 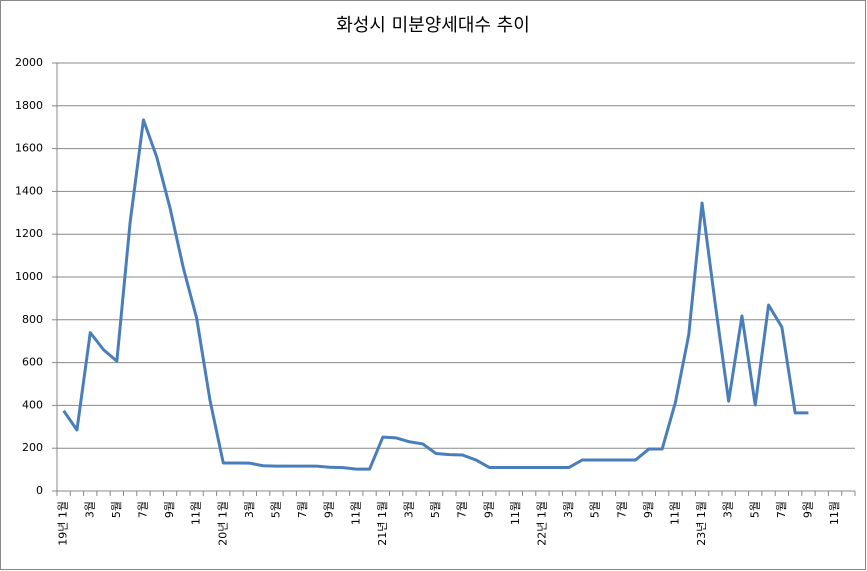 What do you see at coordinates (701, 523) in the screenshot?
I see `x-tick-label: 23년 1월` at bounding box center [701, 523].